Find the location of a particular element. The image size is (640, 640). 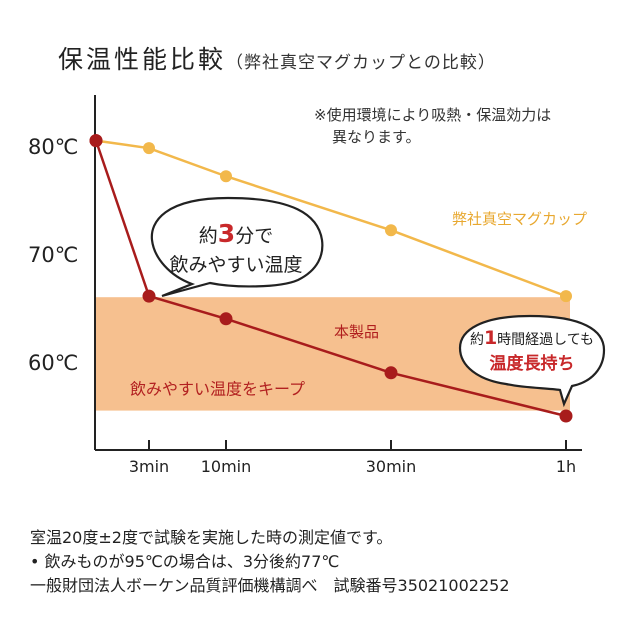

x-tick-label: 10min is located at coordinates (226, 466).